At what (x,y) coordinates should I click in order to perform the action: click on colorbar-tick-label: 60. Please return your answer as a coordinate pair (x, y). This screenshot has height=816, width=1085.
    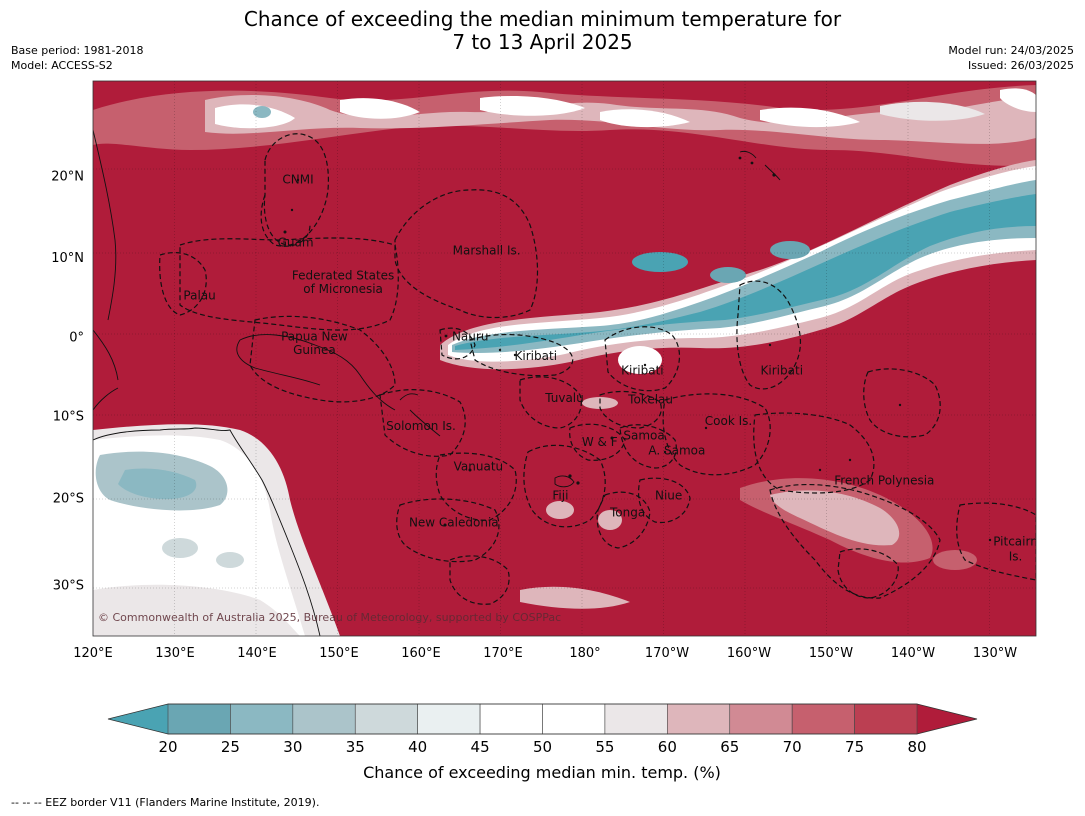
    Looking at the image, I should click on (667, 747).